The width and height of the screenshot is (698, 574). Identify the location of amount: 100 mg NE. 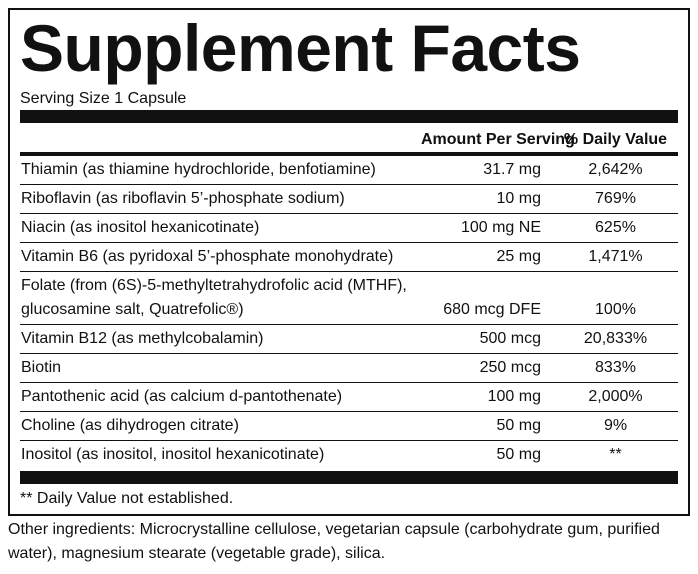
(500, 227).